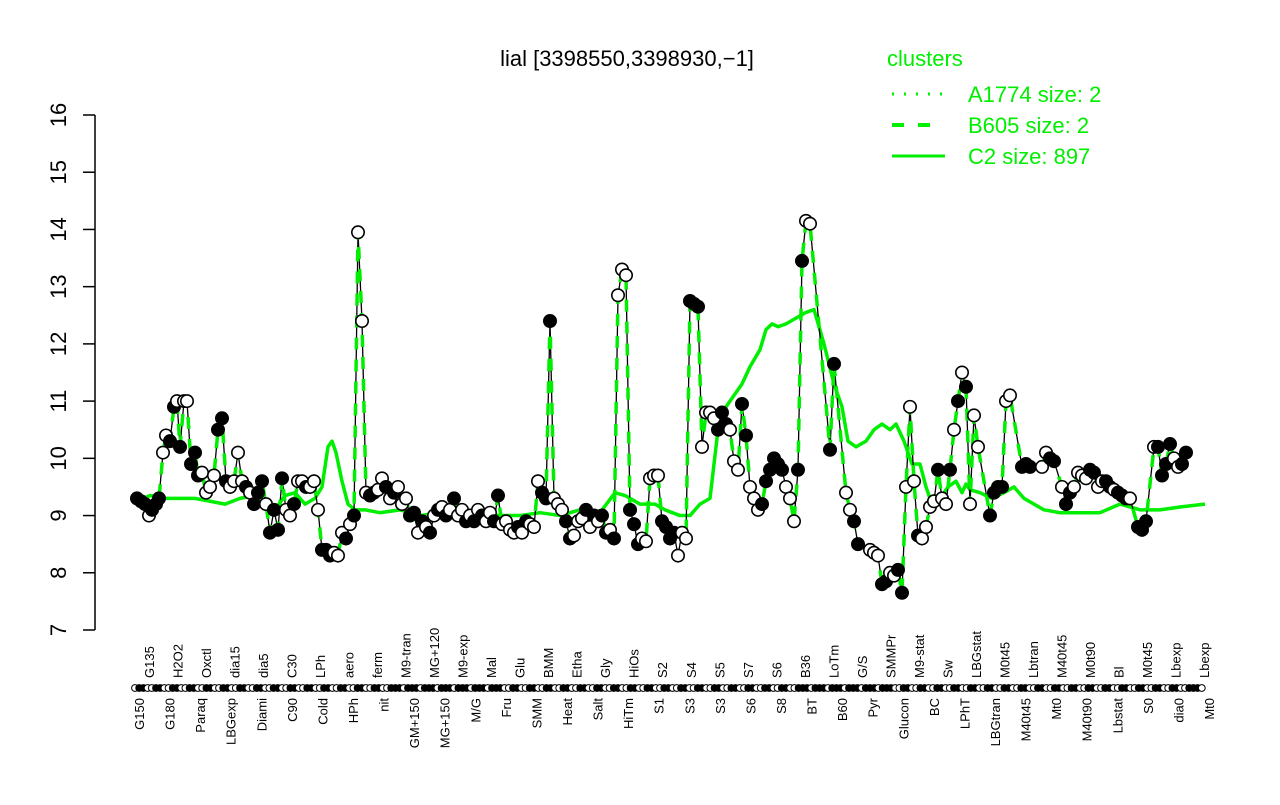 This screenshot has height=805, width=1280. What do you see at coordinates (506, 708) in the screenshot?
I see `x-label-bottom: Fru` at bounding box center [506, 708].